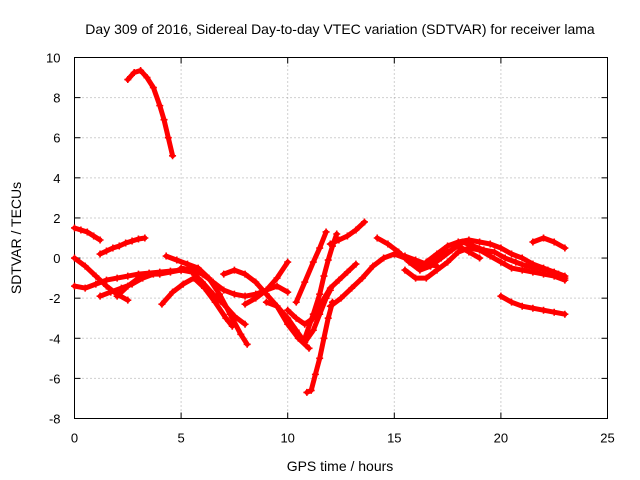 This screenshot has width=640, height=480. I want to click on y-axis-label: SDTVAR / TECUs, so click(16, 238).